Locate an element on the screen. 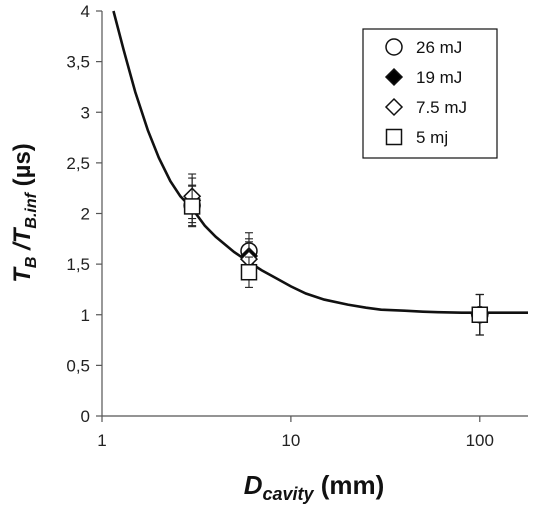  x-tick-label: 10 is located at coordinates (290, 440).